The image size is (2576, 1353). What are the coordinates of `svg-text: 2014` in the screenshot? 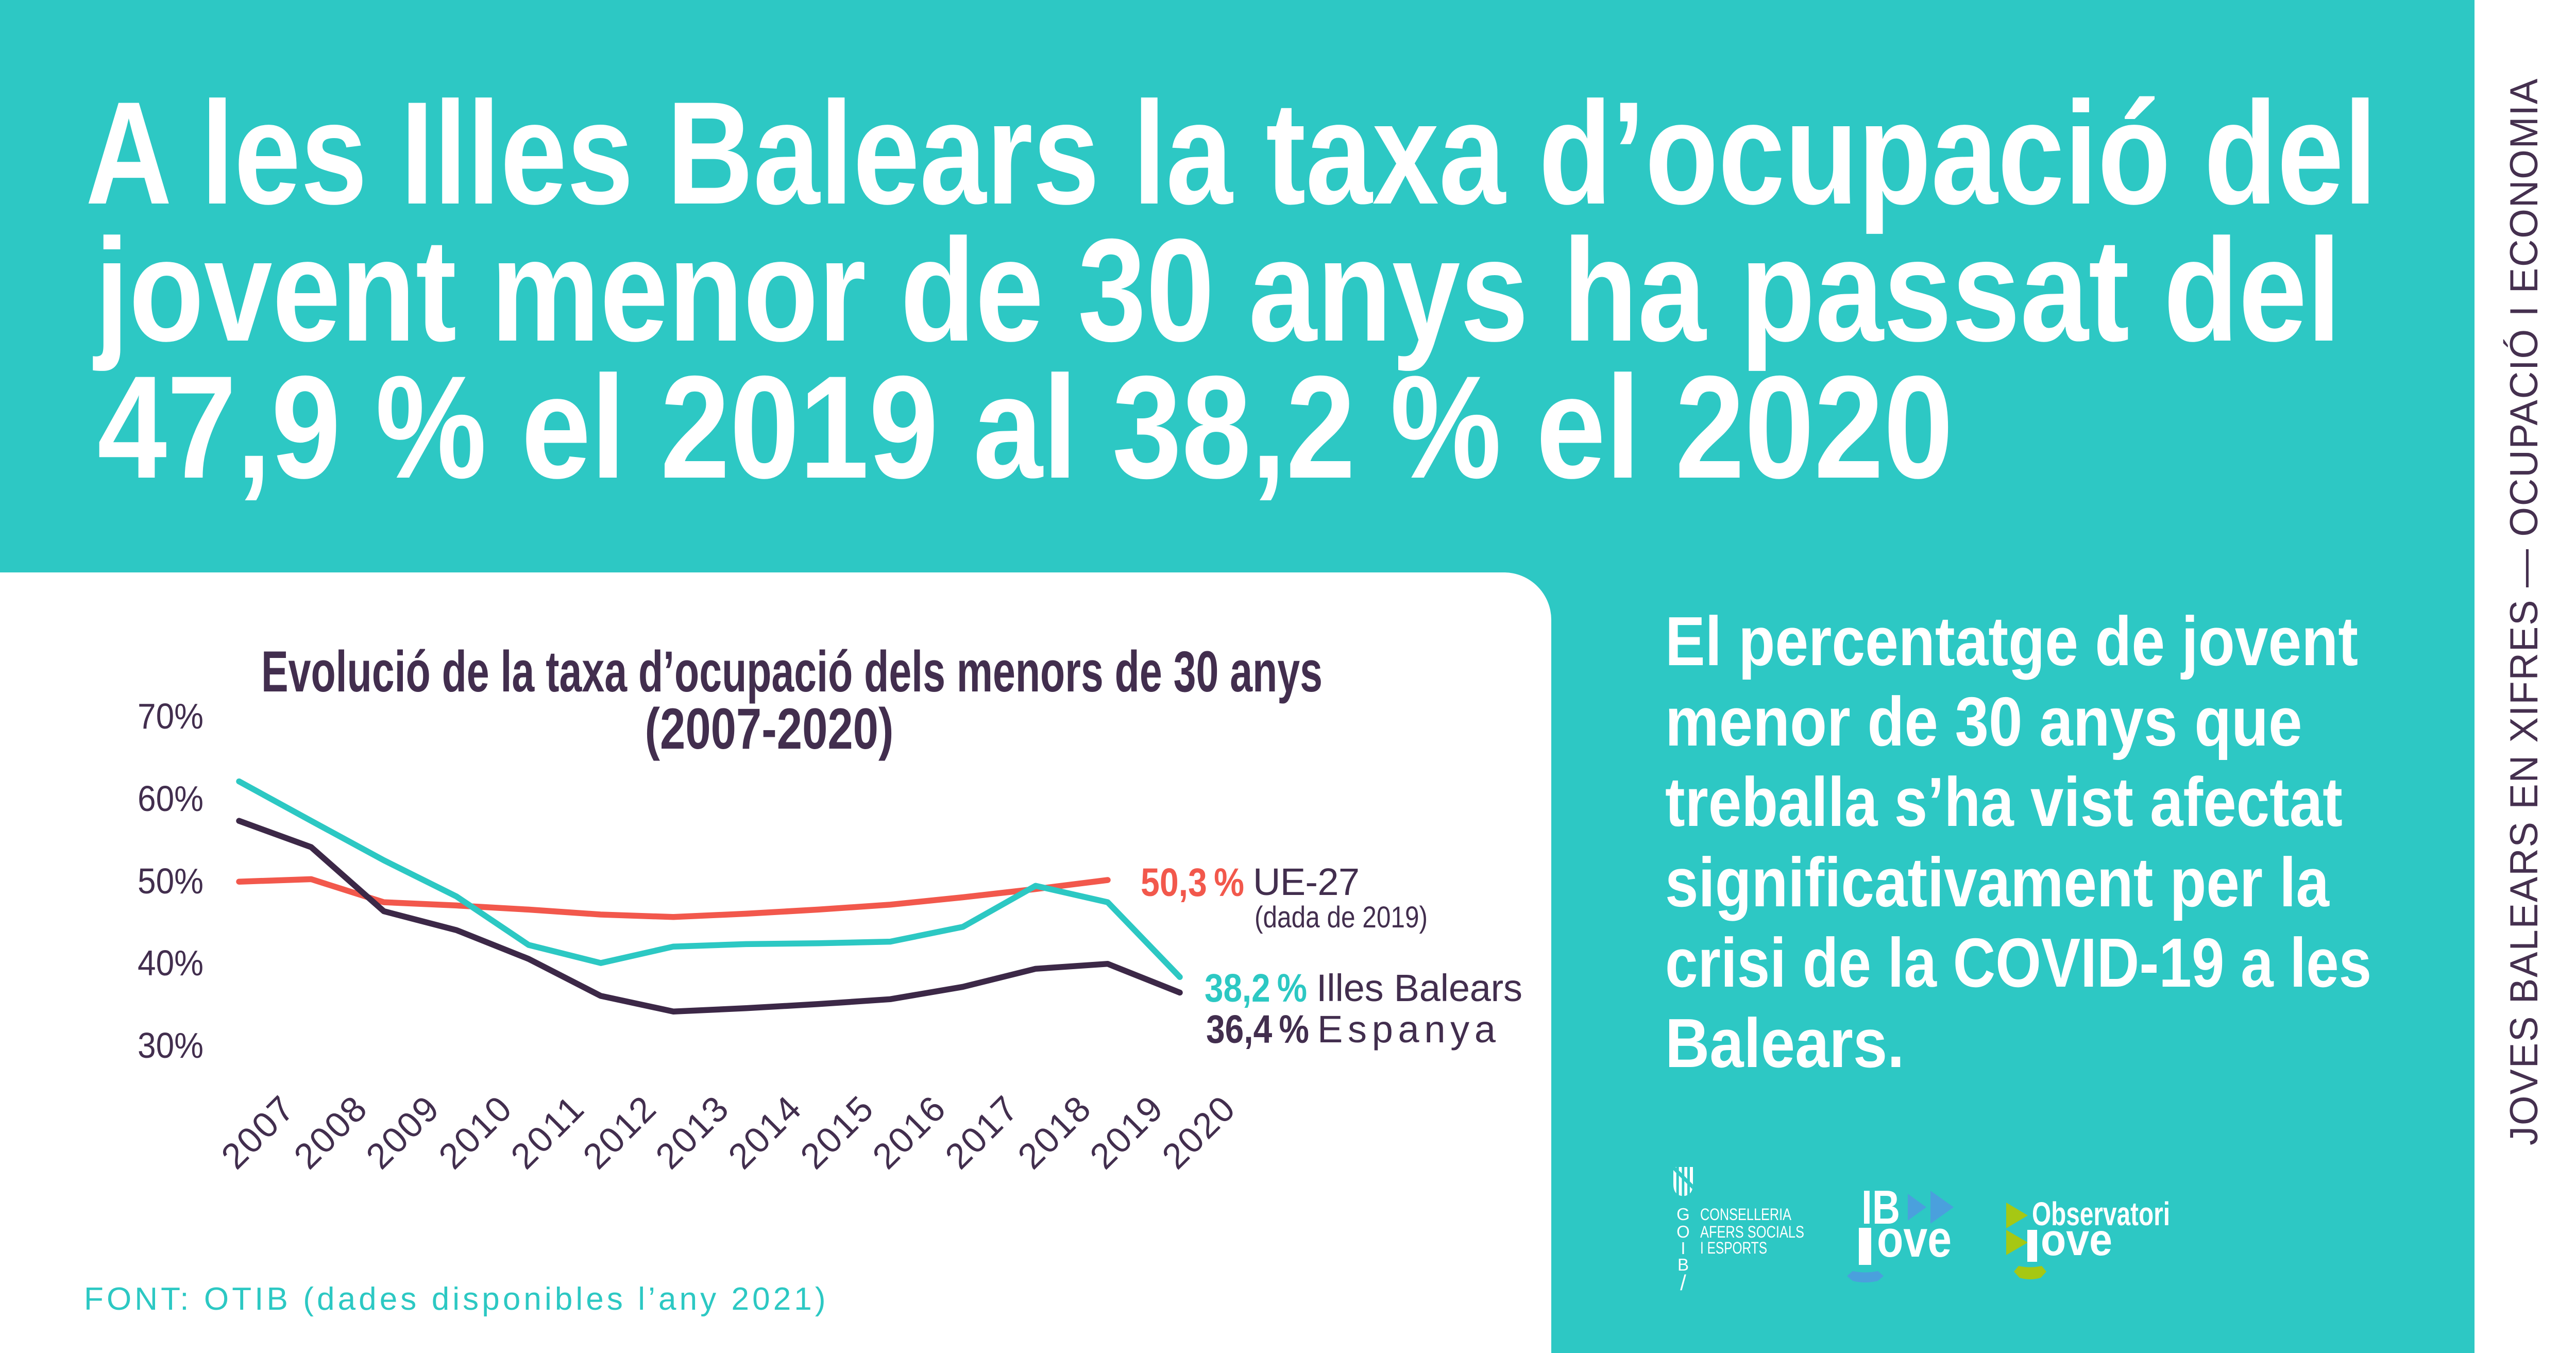 It's located at (764, 1132).